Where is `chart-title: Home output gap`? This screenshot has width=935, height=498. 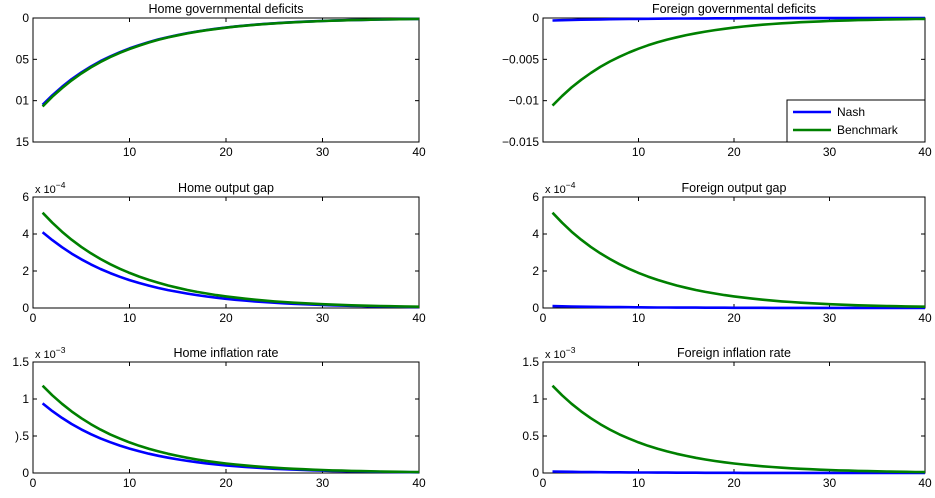
chart-title: Home output gap is located at coordinates (226, 188).